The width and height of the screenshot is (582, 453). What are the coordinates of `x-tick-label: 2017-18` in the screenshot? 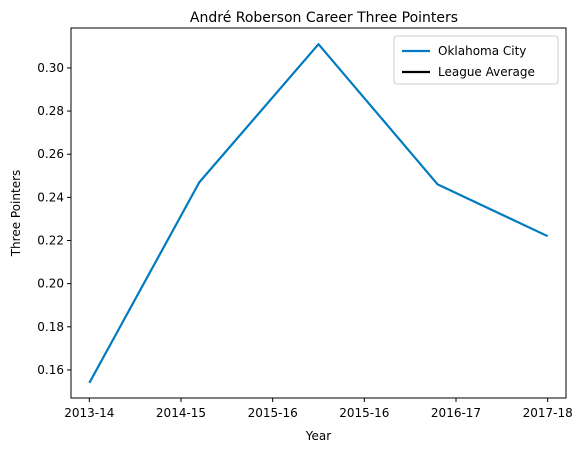 It's located at (548, 413).